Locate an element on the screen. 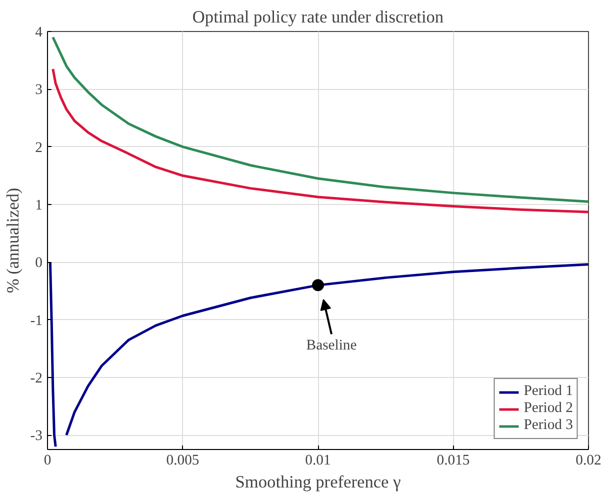 The width and height of the screenshot is (610, 494). legend-label: Period 3 is located at coordinates (548, 425).